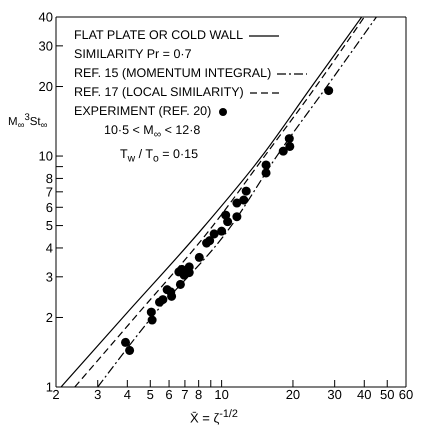 The height and width of the screenshot is (437, 427). I want to click on y-tick-label: 10, so click(45, 156).